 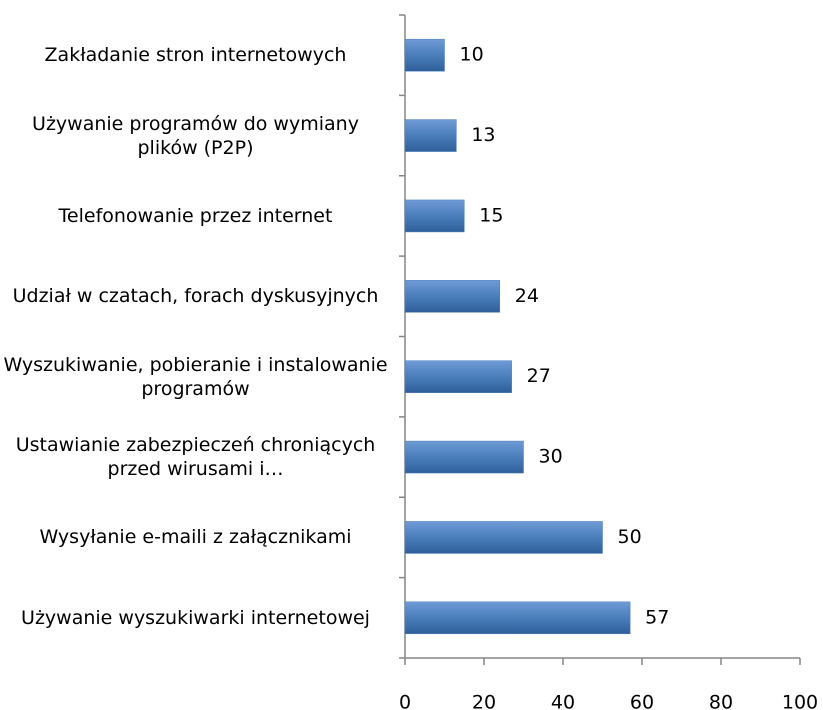 What do you see at coordinates (563, 701) in the screenshot?
I see `x-tick-label: 40` at bounding box center [563, 701].